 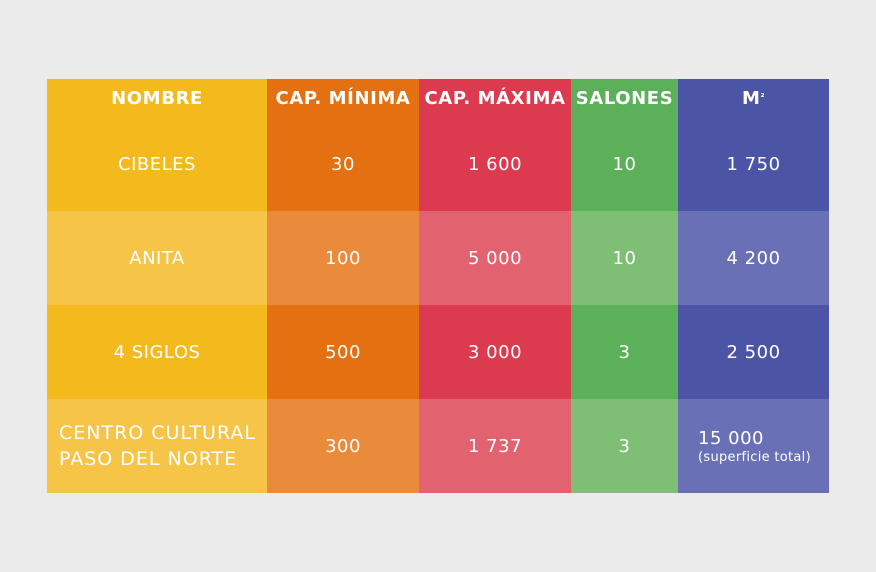 What do you see at coordinates (624, 164) in the screenshot?
I see `row-1-salones: 10` at bounding box center [624, 164].